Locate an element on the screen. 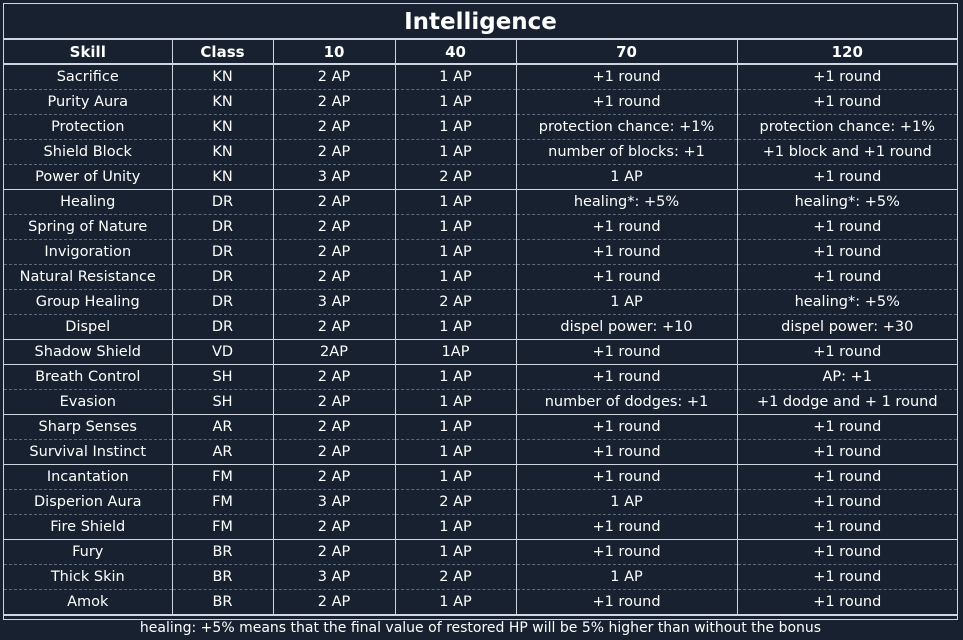 This screenshot has height=640, width=963. cell-skill: Disperion Aura is located at coordinates (88, 502).